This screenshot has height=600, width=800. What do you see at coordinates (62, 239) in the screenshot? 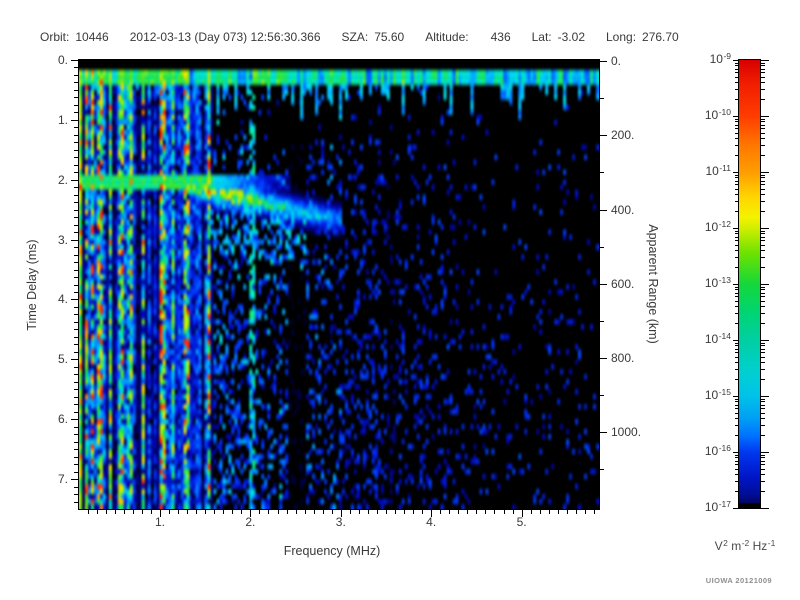
I see `y-tick-label: 3.` at bounding box center [62, 239].